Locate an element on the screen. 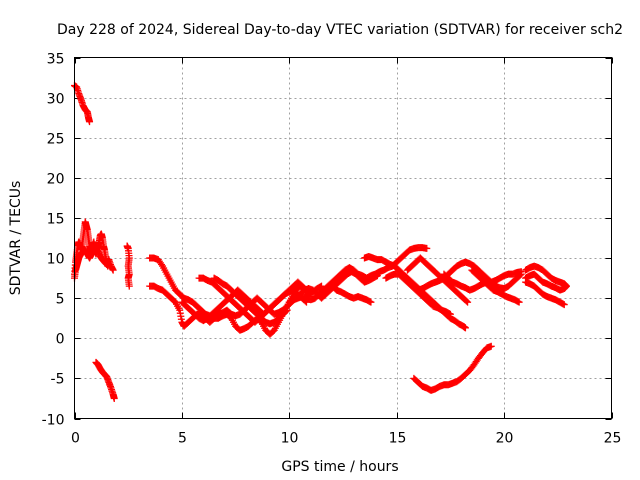 The image size is (640, 480). y-tick-label: 15 is located at coordinates (56, 220).